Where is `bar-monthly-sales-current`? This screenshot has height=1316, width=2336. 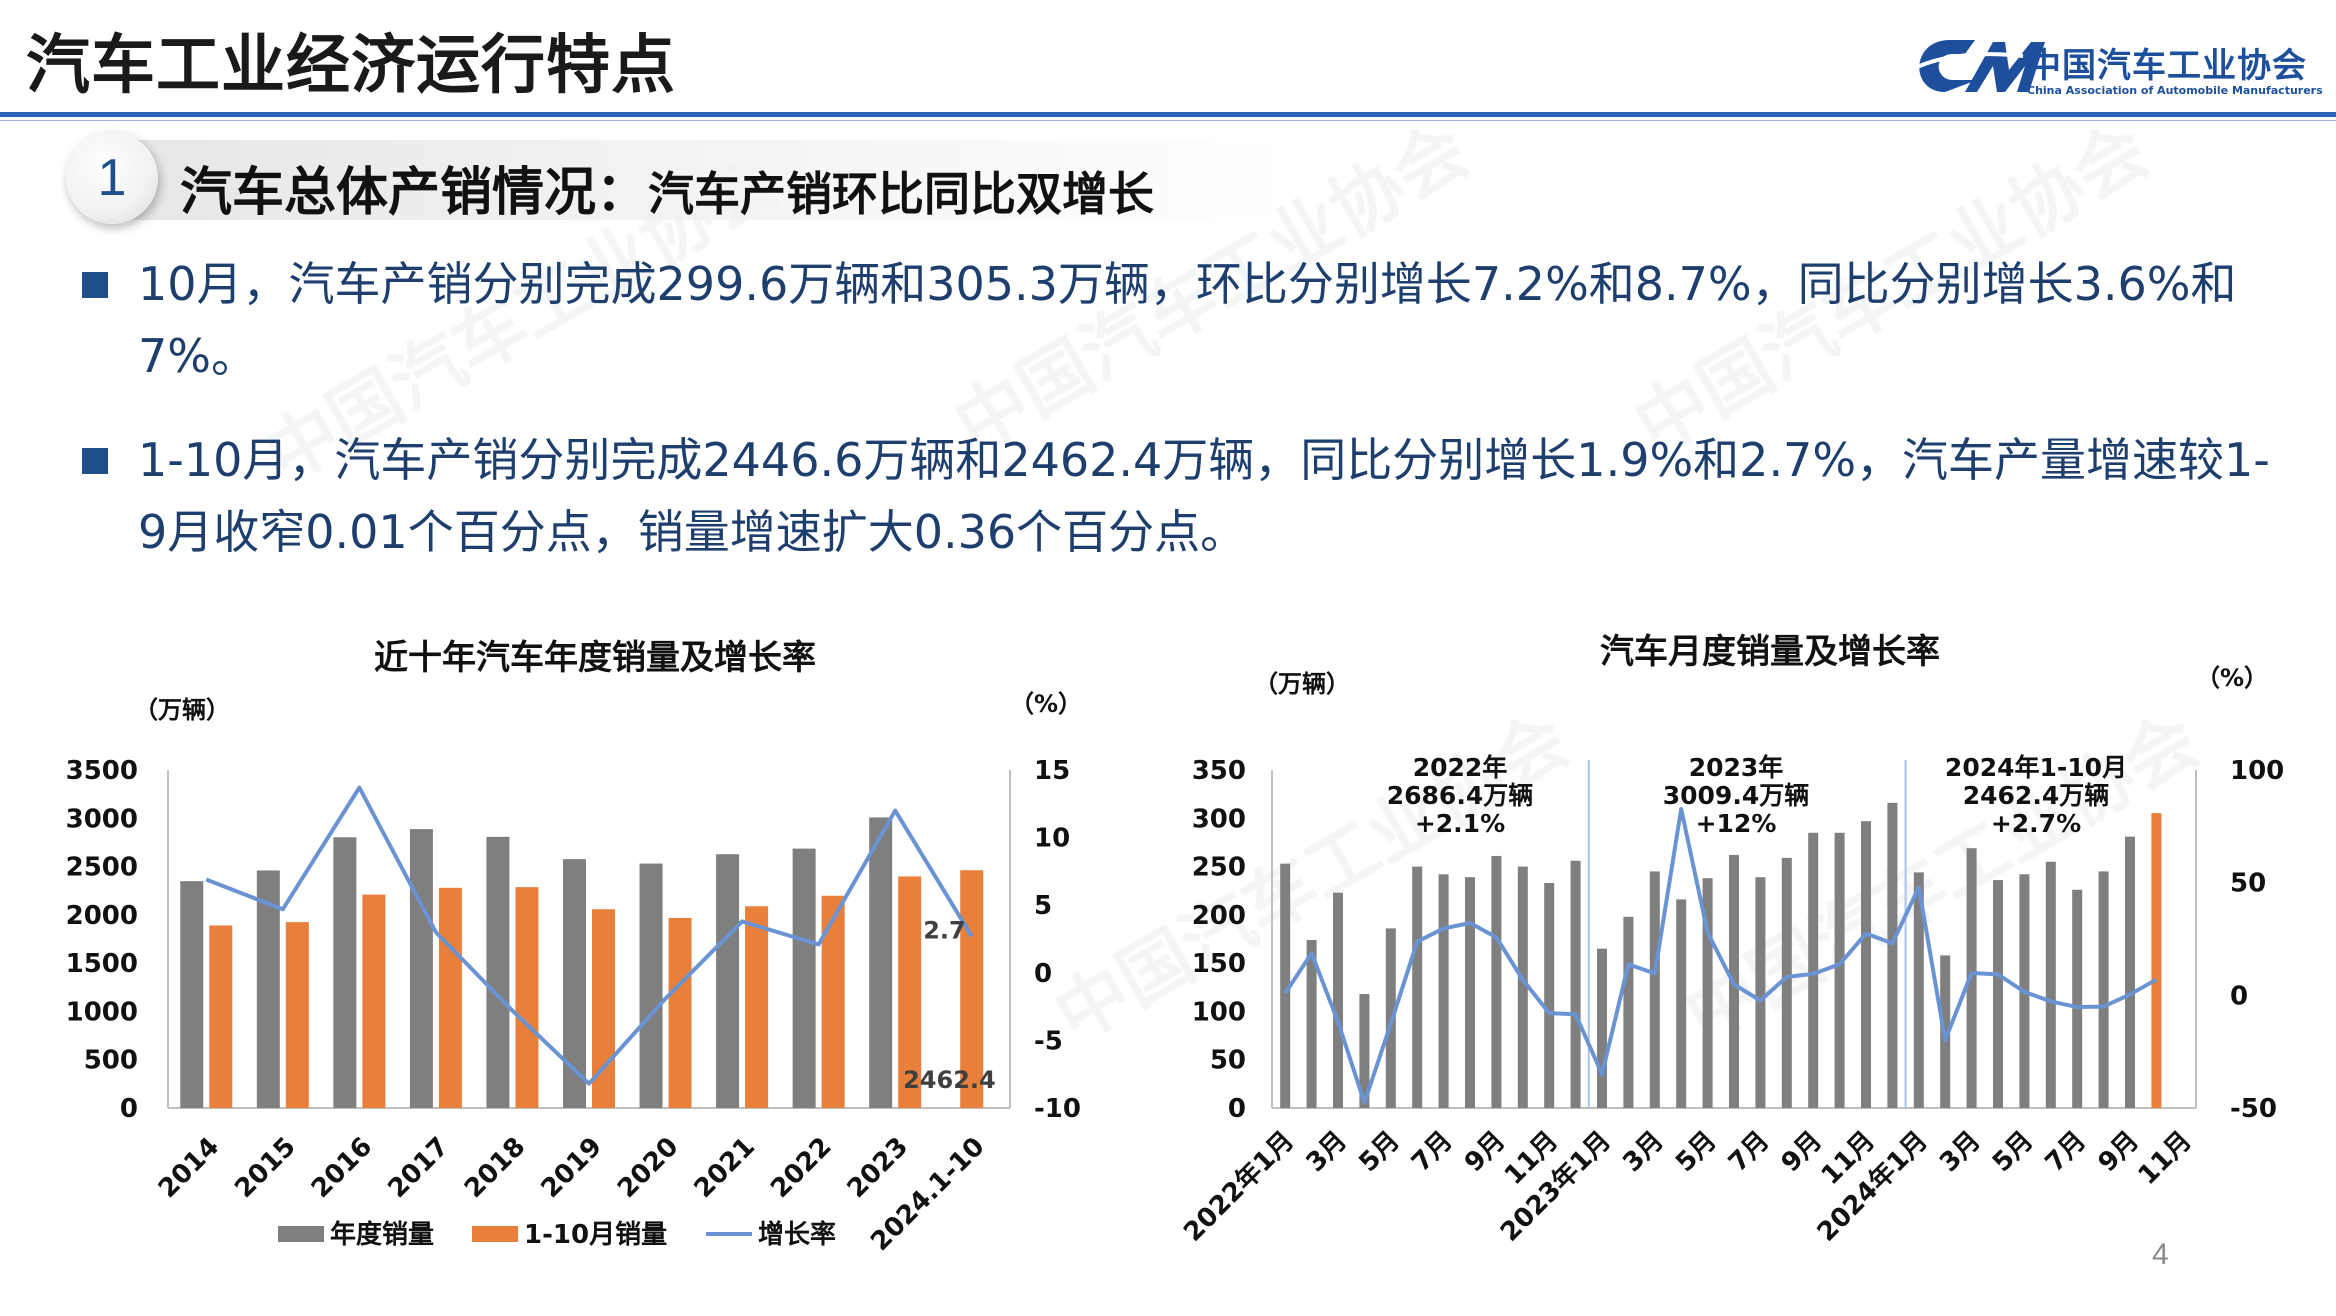
bar-monthly-sales-current is located at coordinates (2156, 960).